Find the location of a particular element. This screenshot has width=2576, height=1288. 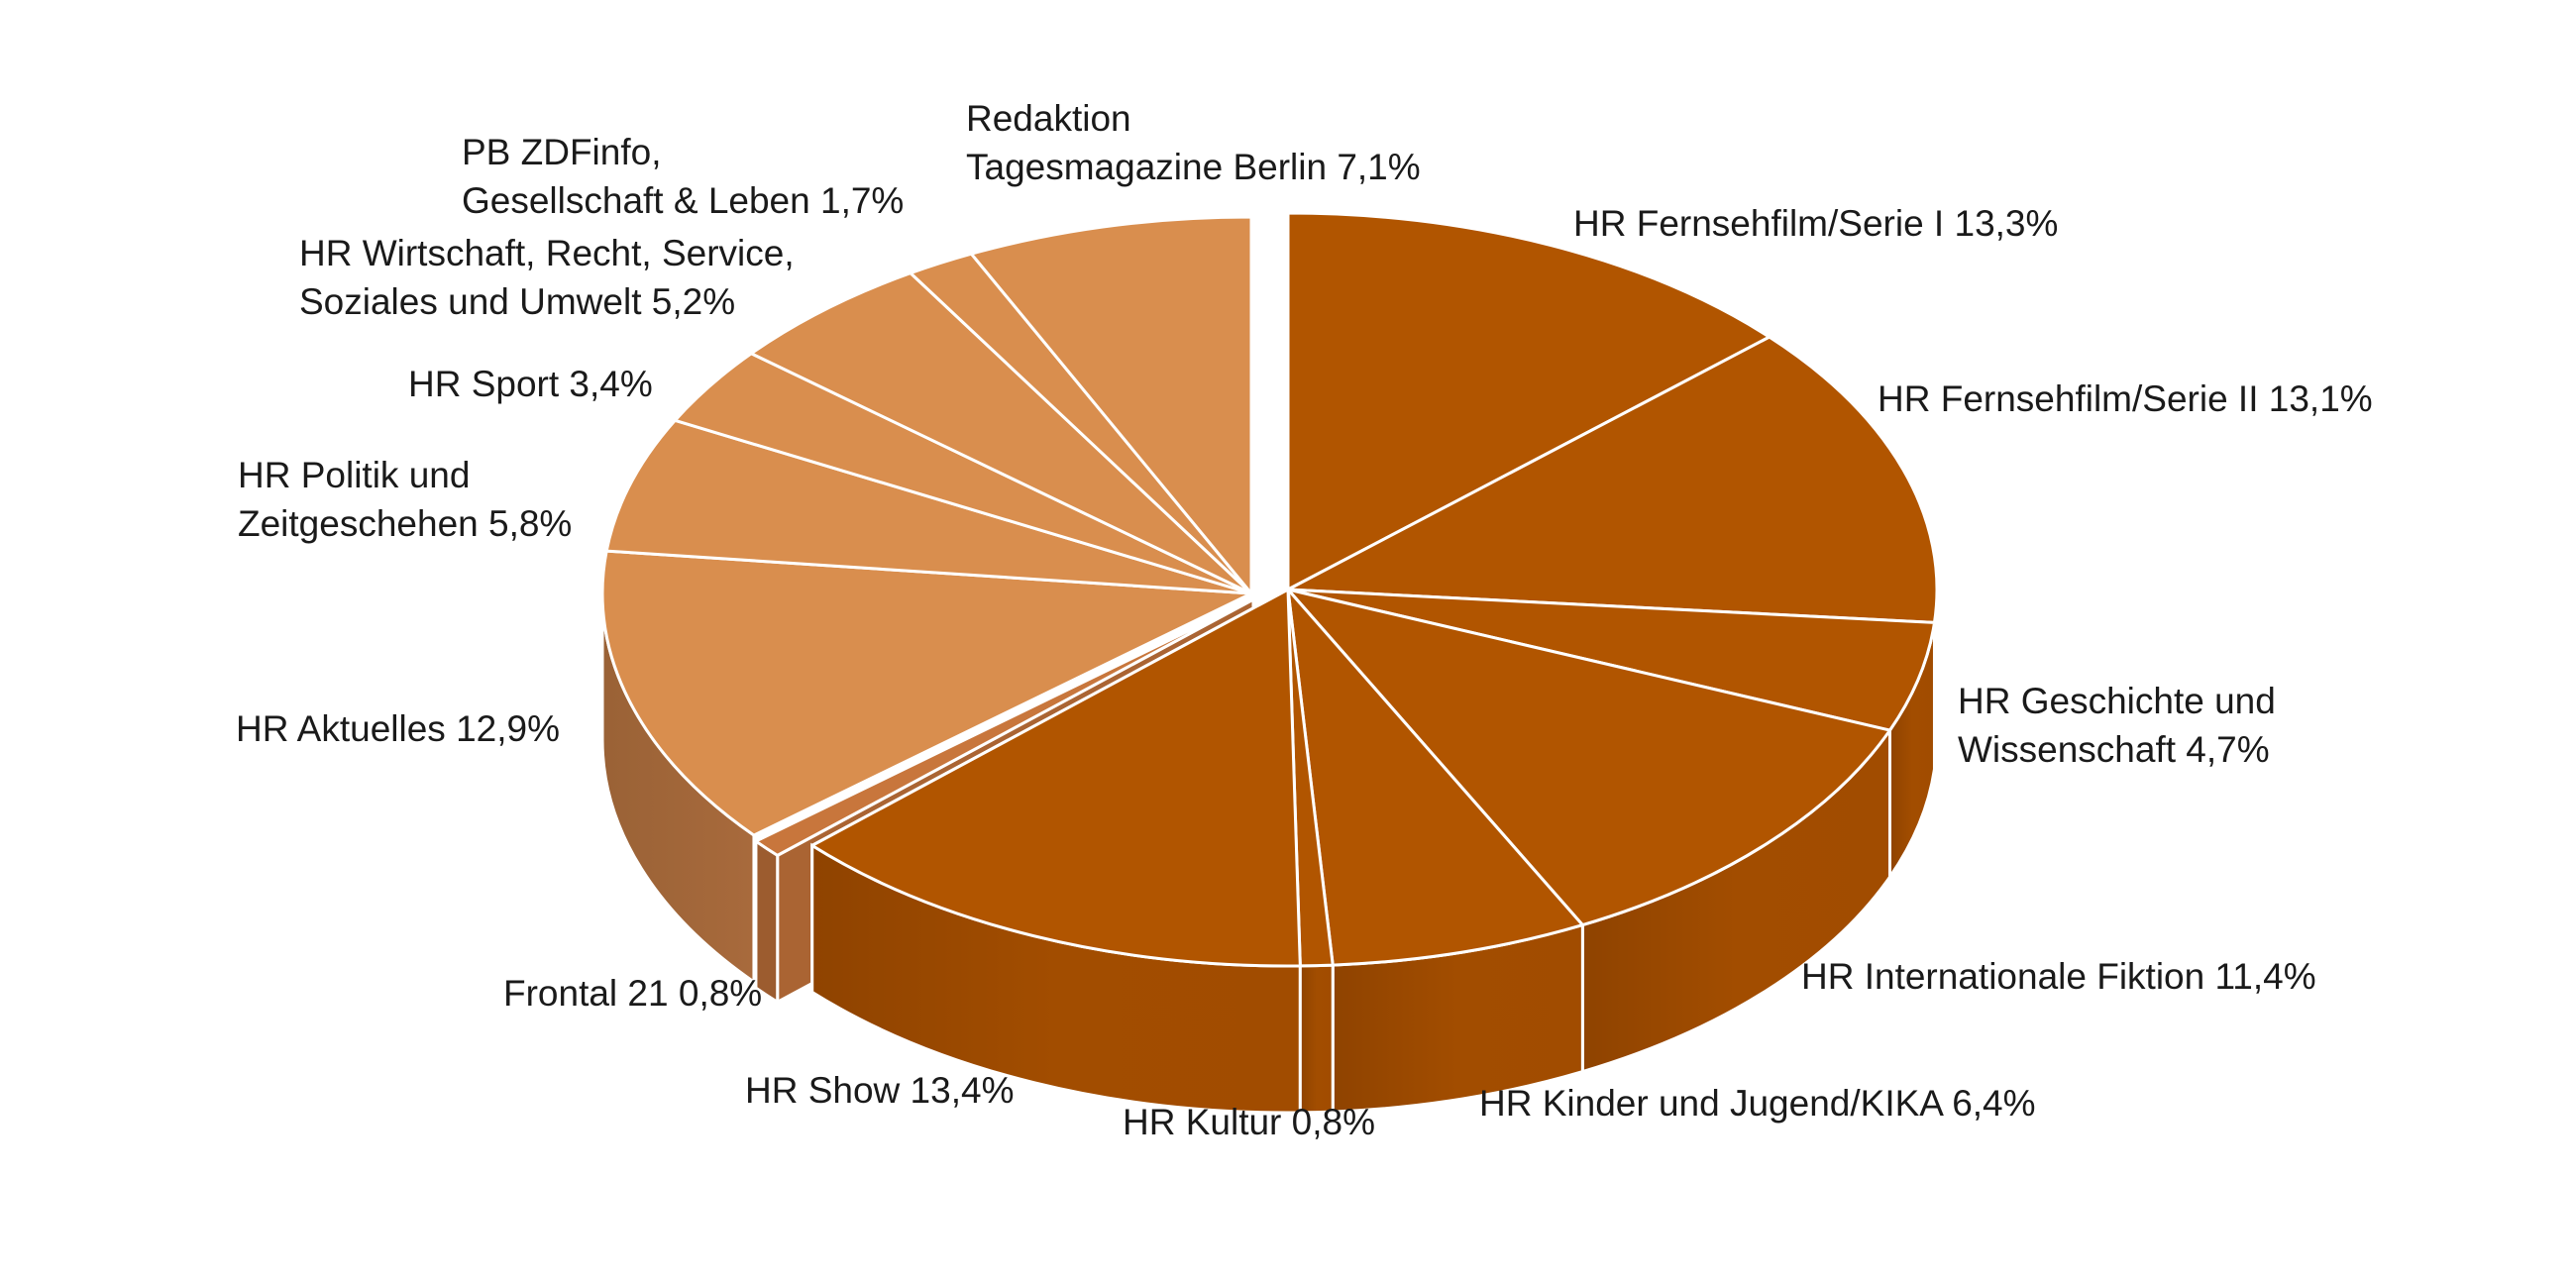

pie-slice-hr-aktuelles is located at coordinates (927, 693).